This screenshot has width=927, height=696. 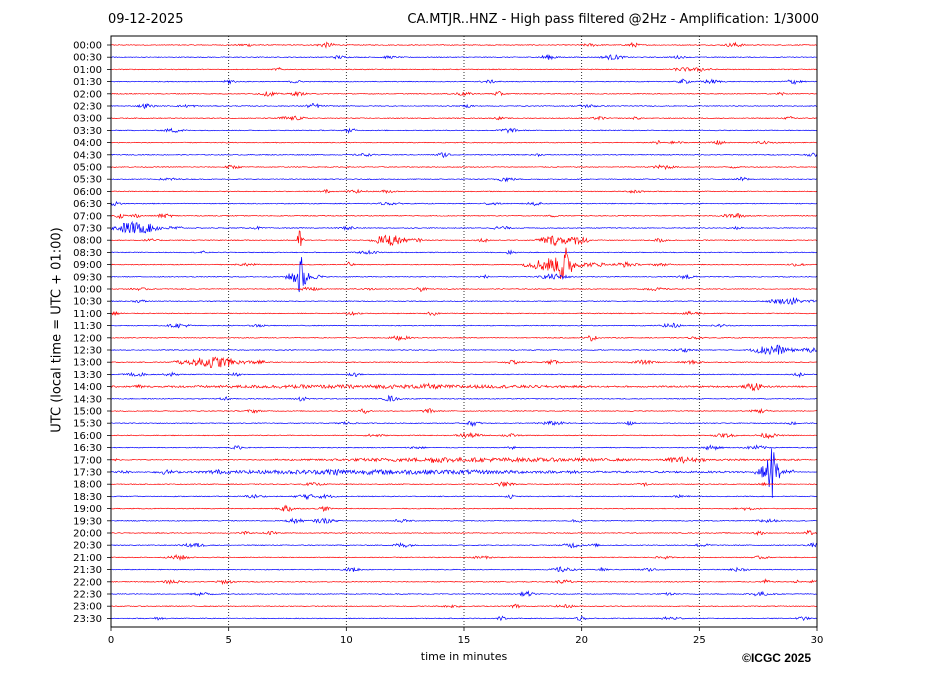 What do you see at coordinates (87, 570) in the screenshot?
I see `y-tick-label: 21:30` at bounding box center [87, 570].